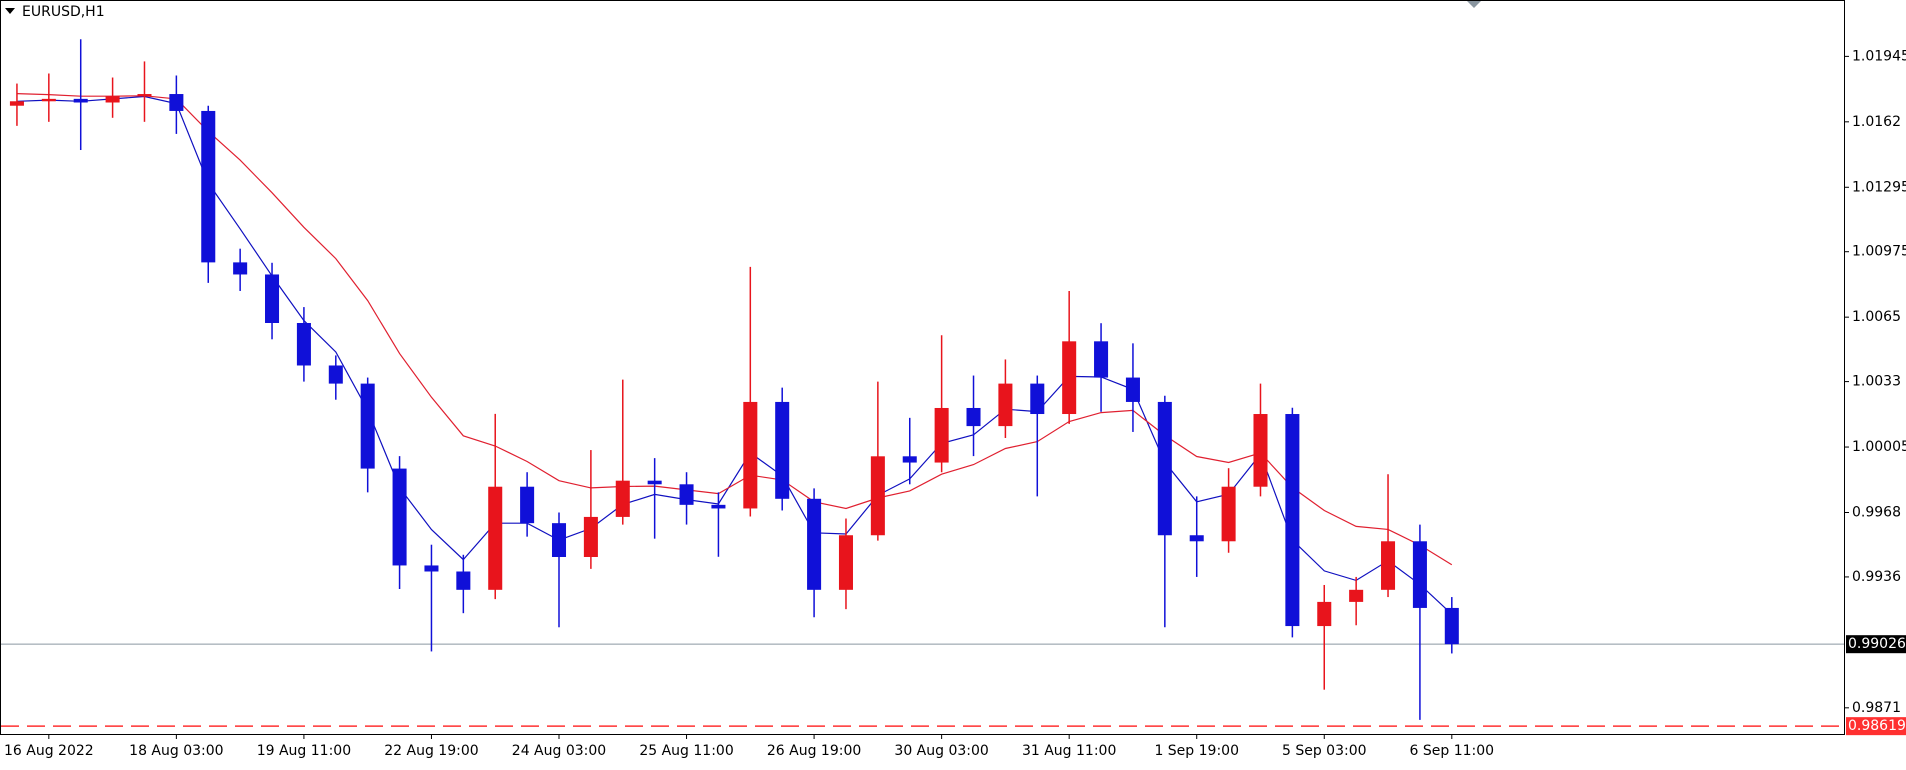  I want to click on x-tick-label: 25 Aug 11:00, so click(686, 751).